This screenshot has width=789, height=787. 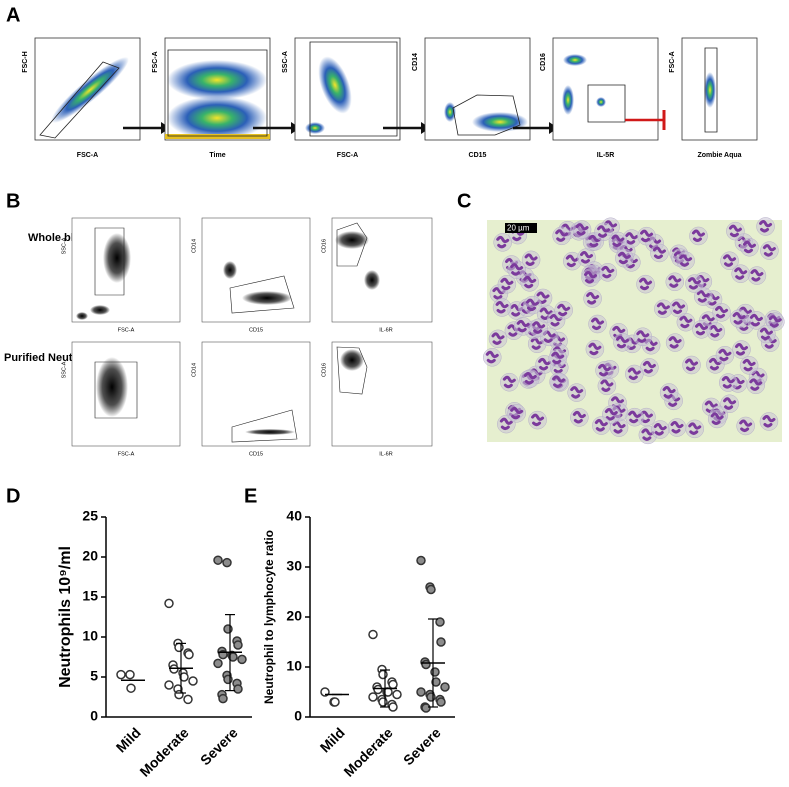 I want to click on panel-label: A, so click(x=13, y=15).